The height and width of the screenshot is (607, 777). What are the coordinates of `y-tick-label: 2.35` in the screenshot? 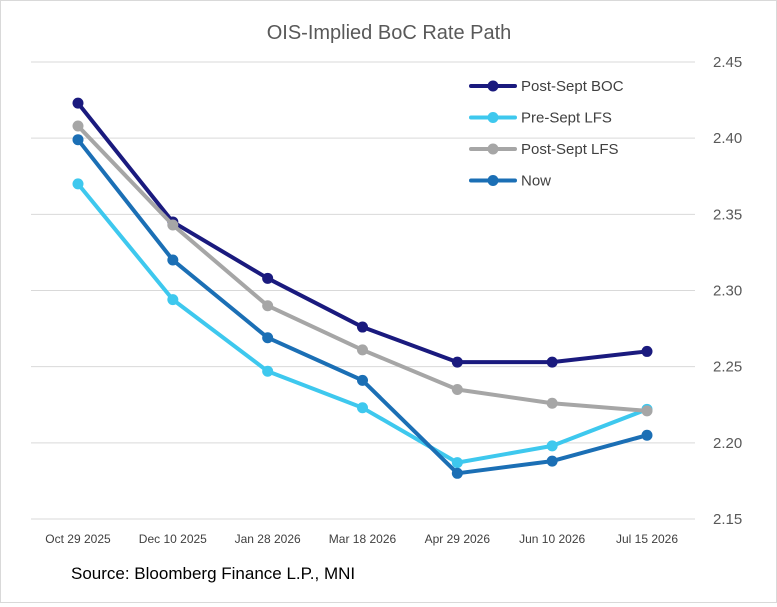 It's located at (727, 214).